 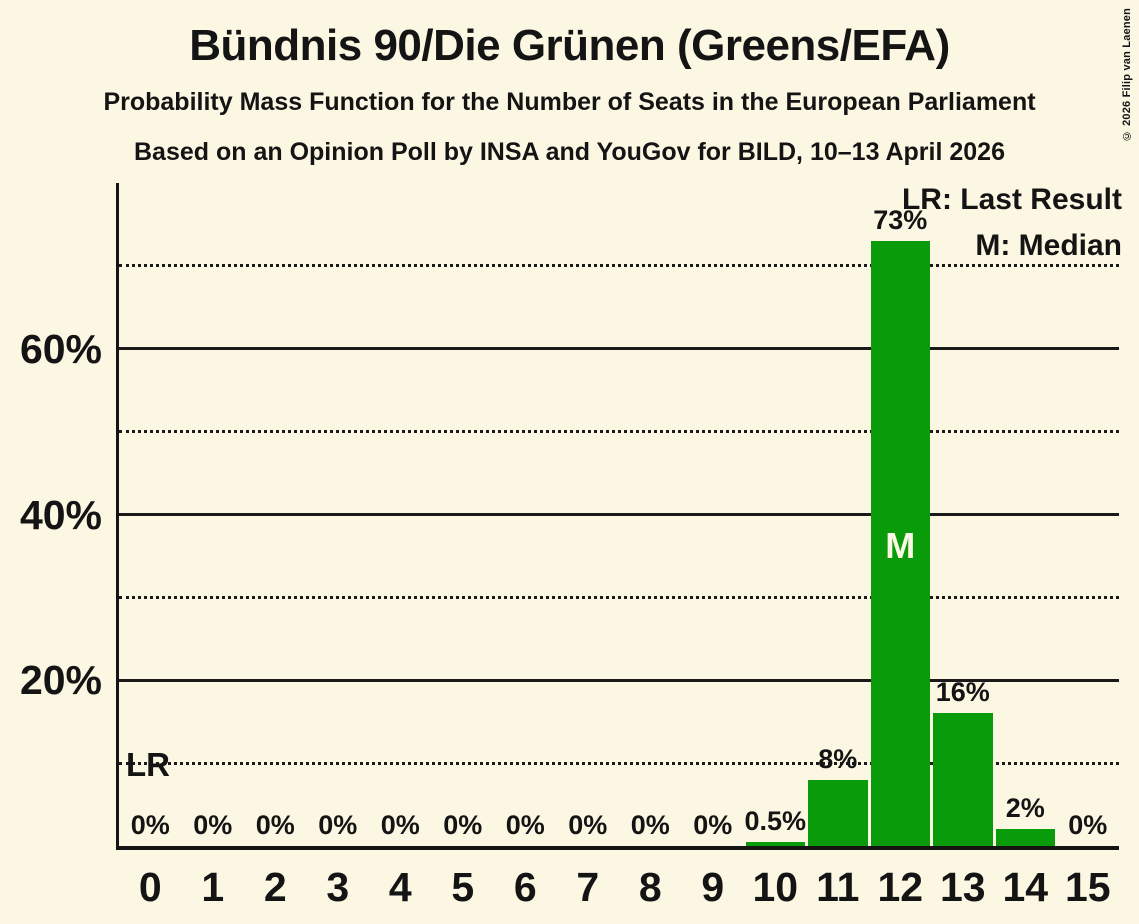 What do you see at coordinates (775, 820) in the screenshot?
I see `bar-value-label-10: 0.5%` at bounding box center [775, 820].